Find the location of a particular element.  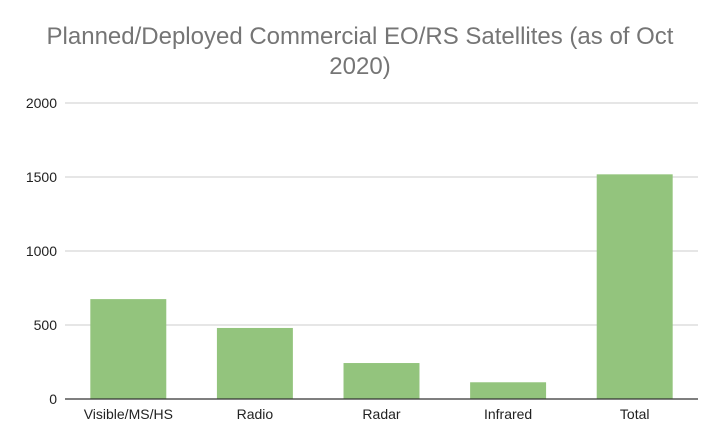

x-tick-label: Radar is located at coordinates (381, 414).